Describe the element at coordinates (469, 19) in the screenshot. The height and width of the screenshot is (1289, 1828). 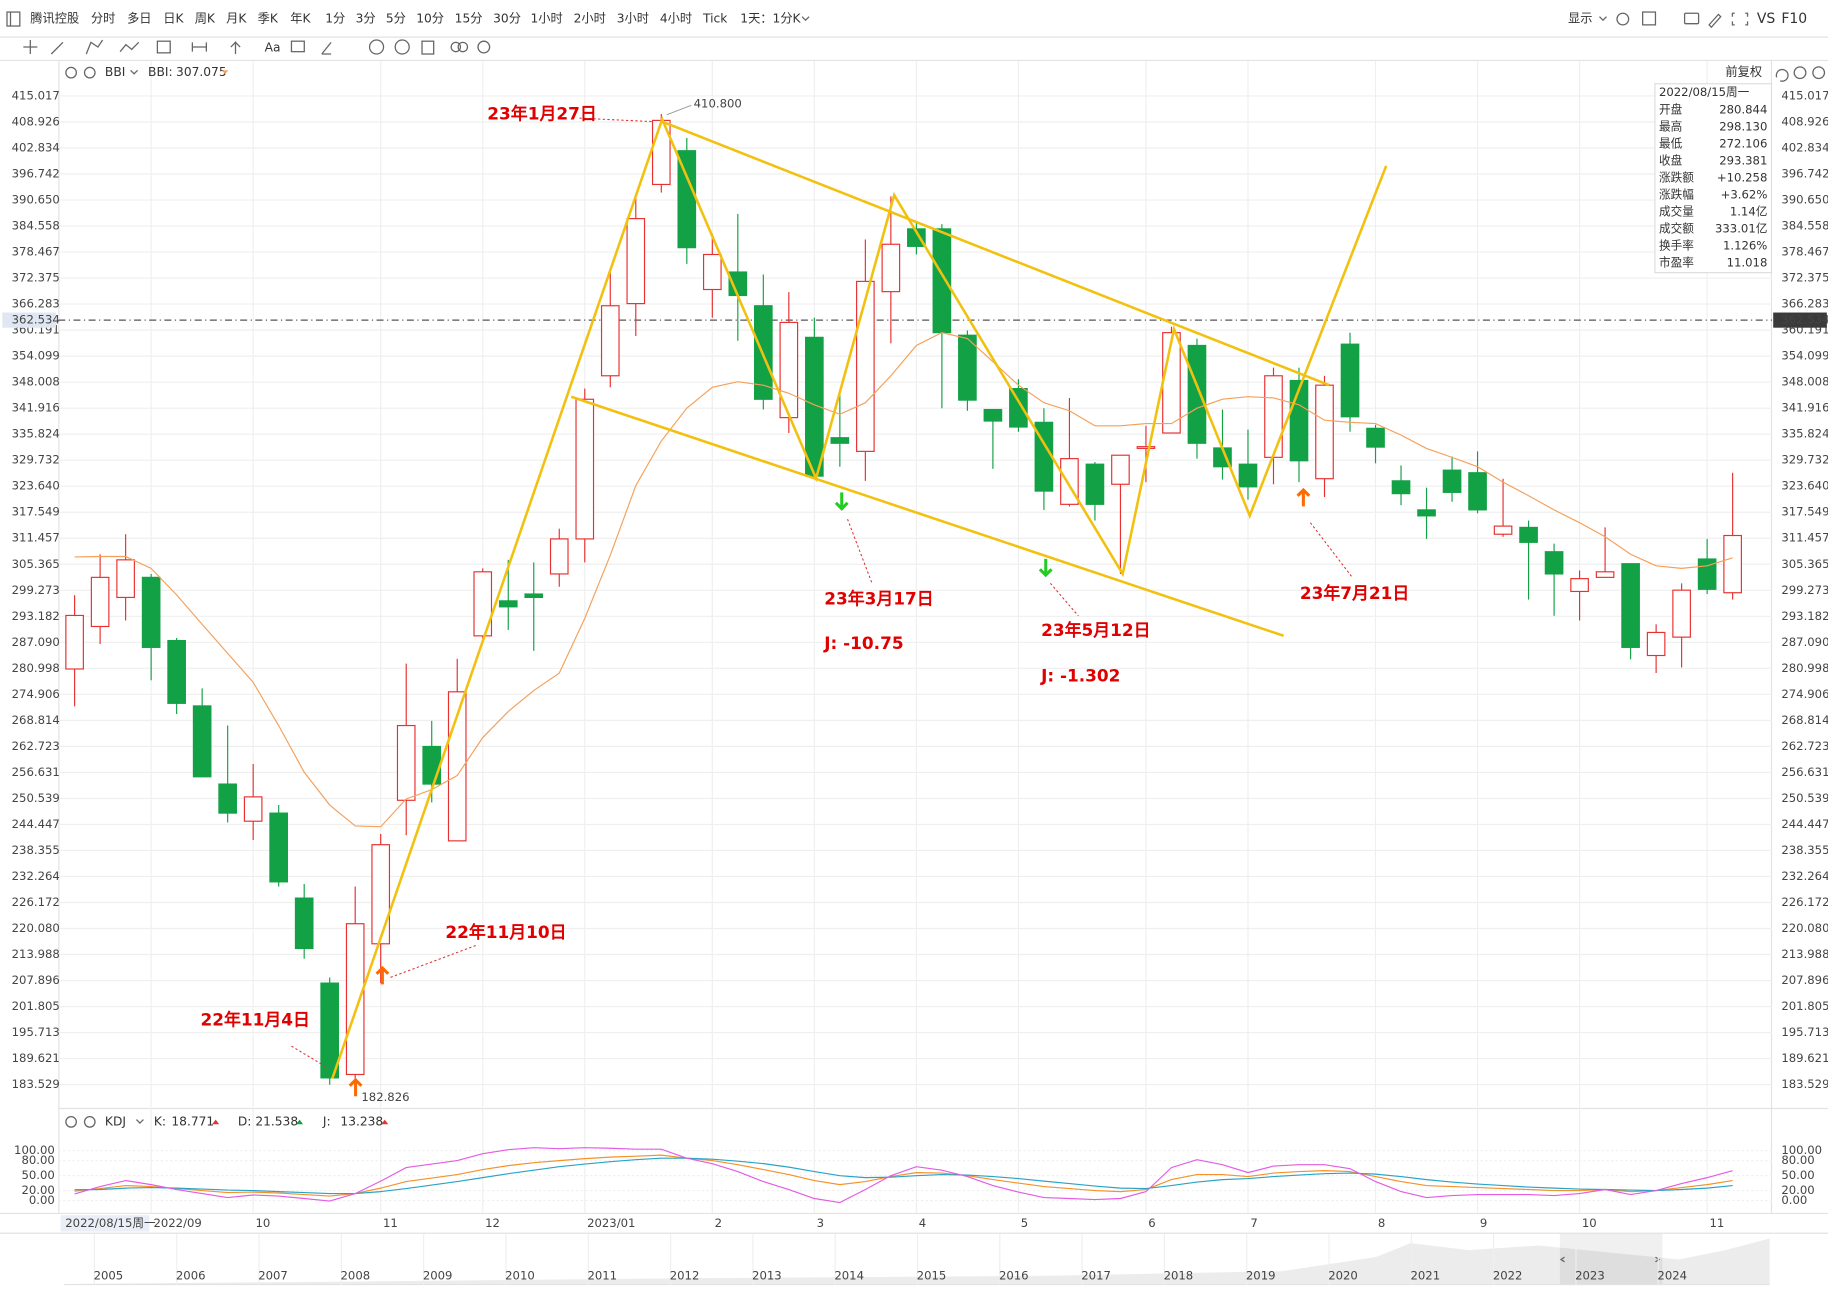
I see `period-tab: 15分` at that location.